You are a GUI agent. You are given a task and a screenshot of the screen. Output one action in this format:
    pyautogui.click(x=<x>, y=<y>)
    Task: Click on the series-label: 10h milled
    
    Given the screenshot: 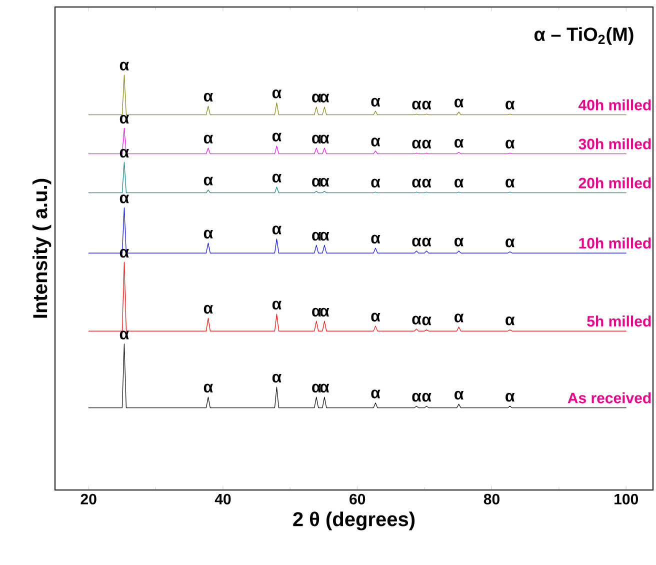 What is the action you would take?
    pyautogui.click(x=615, y=243)
    